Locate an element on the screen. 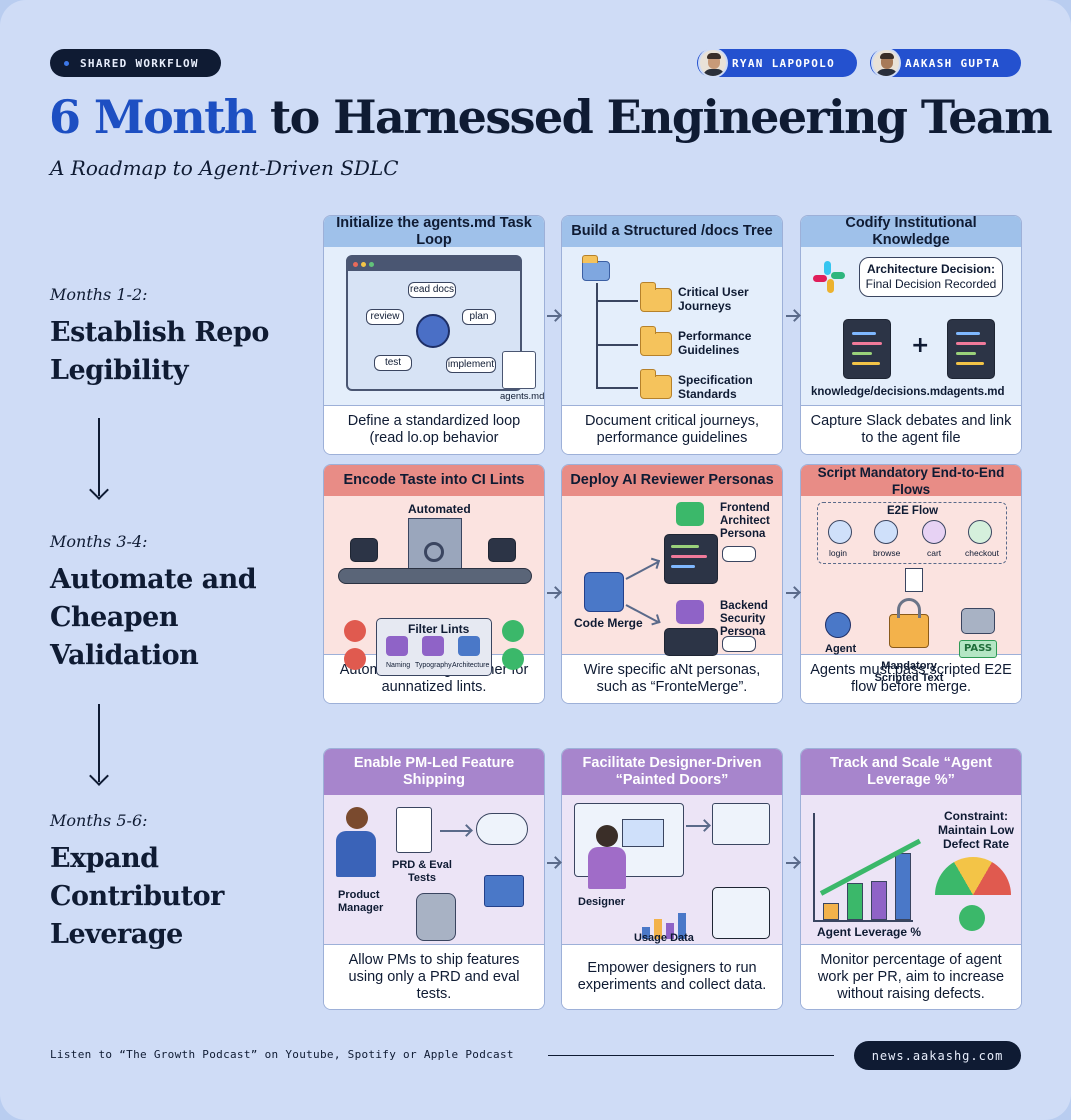 The height and width of the screenshot is (1120, 1071). loop-step-implement: implement is located at coordinates (471, 365).